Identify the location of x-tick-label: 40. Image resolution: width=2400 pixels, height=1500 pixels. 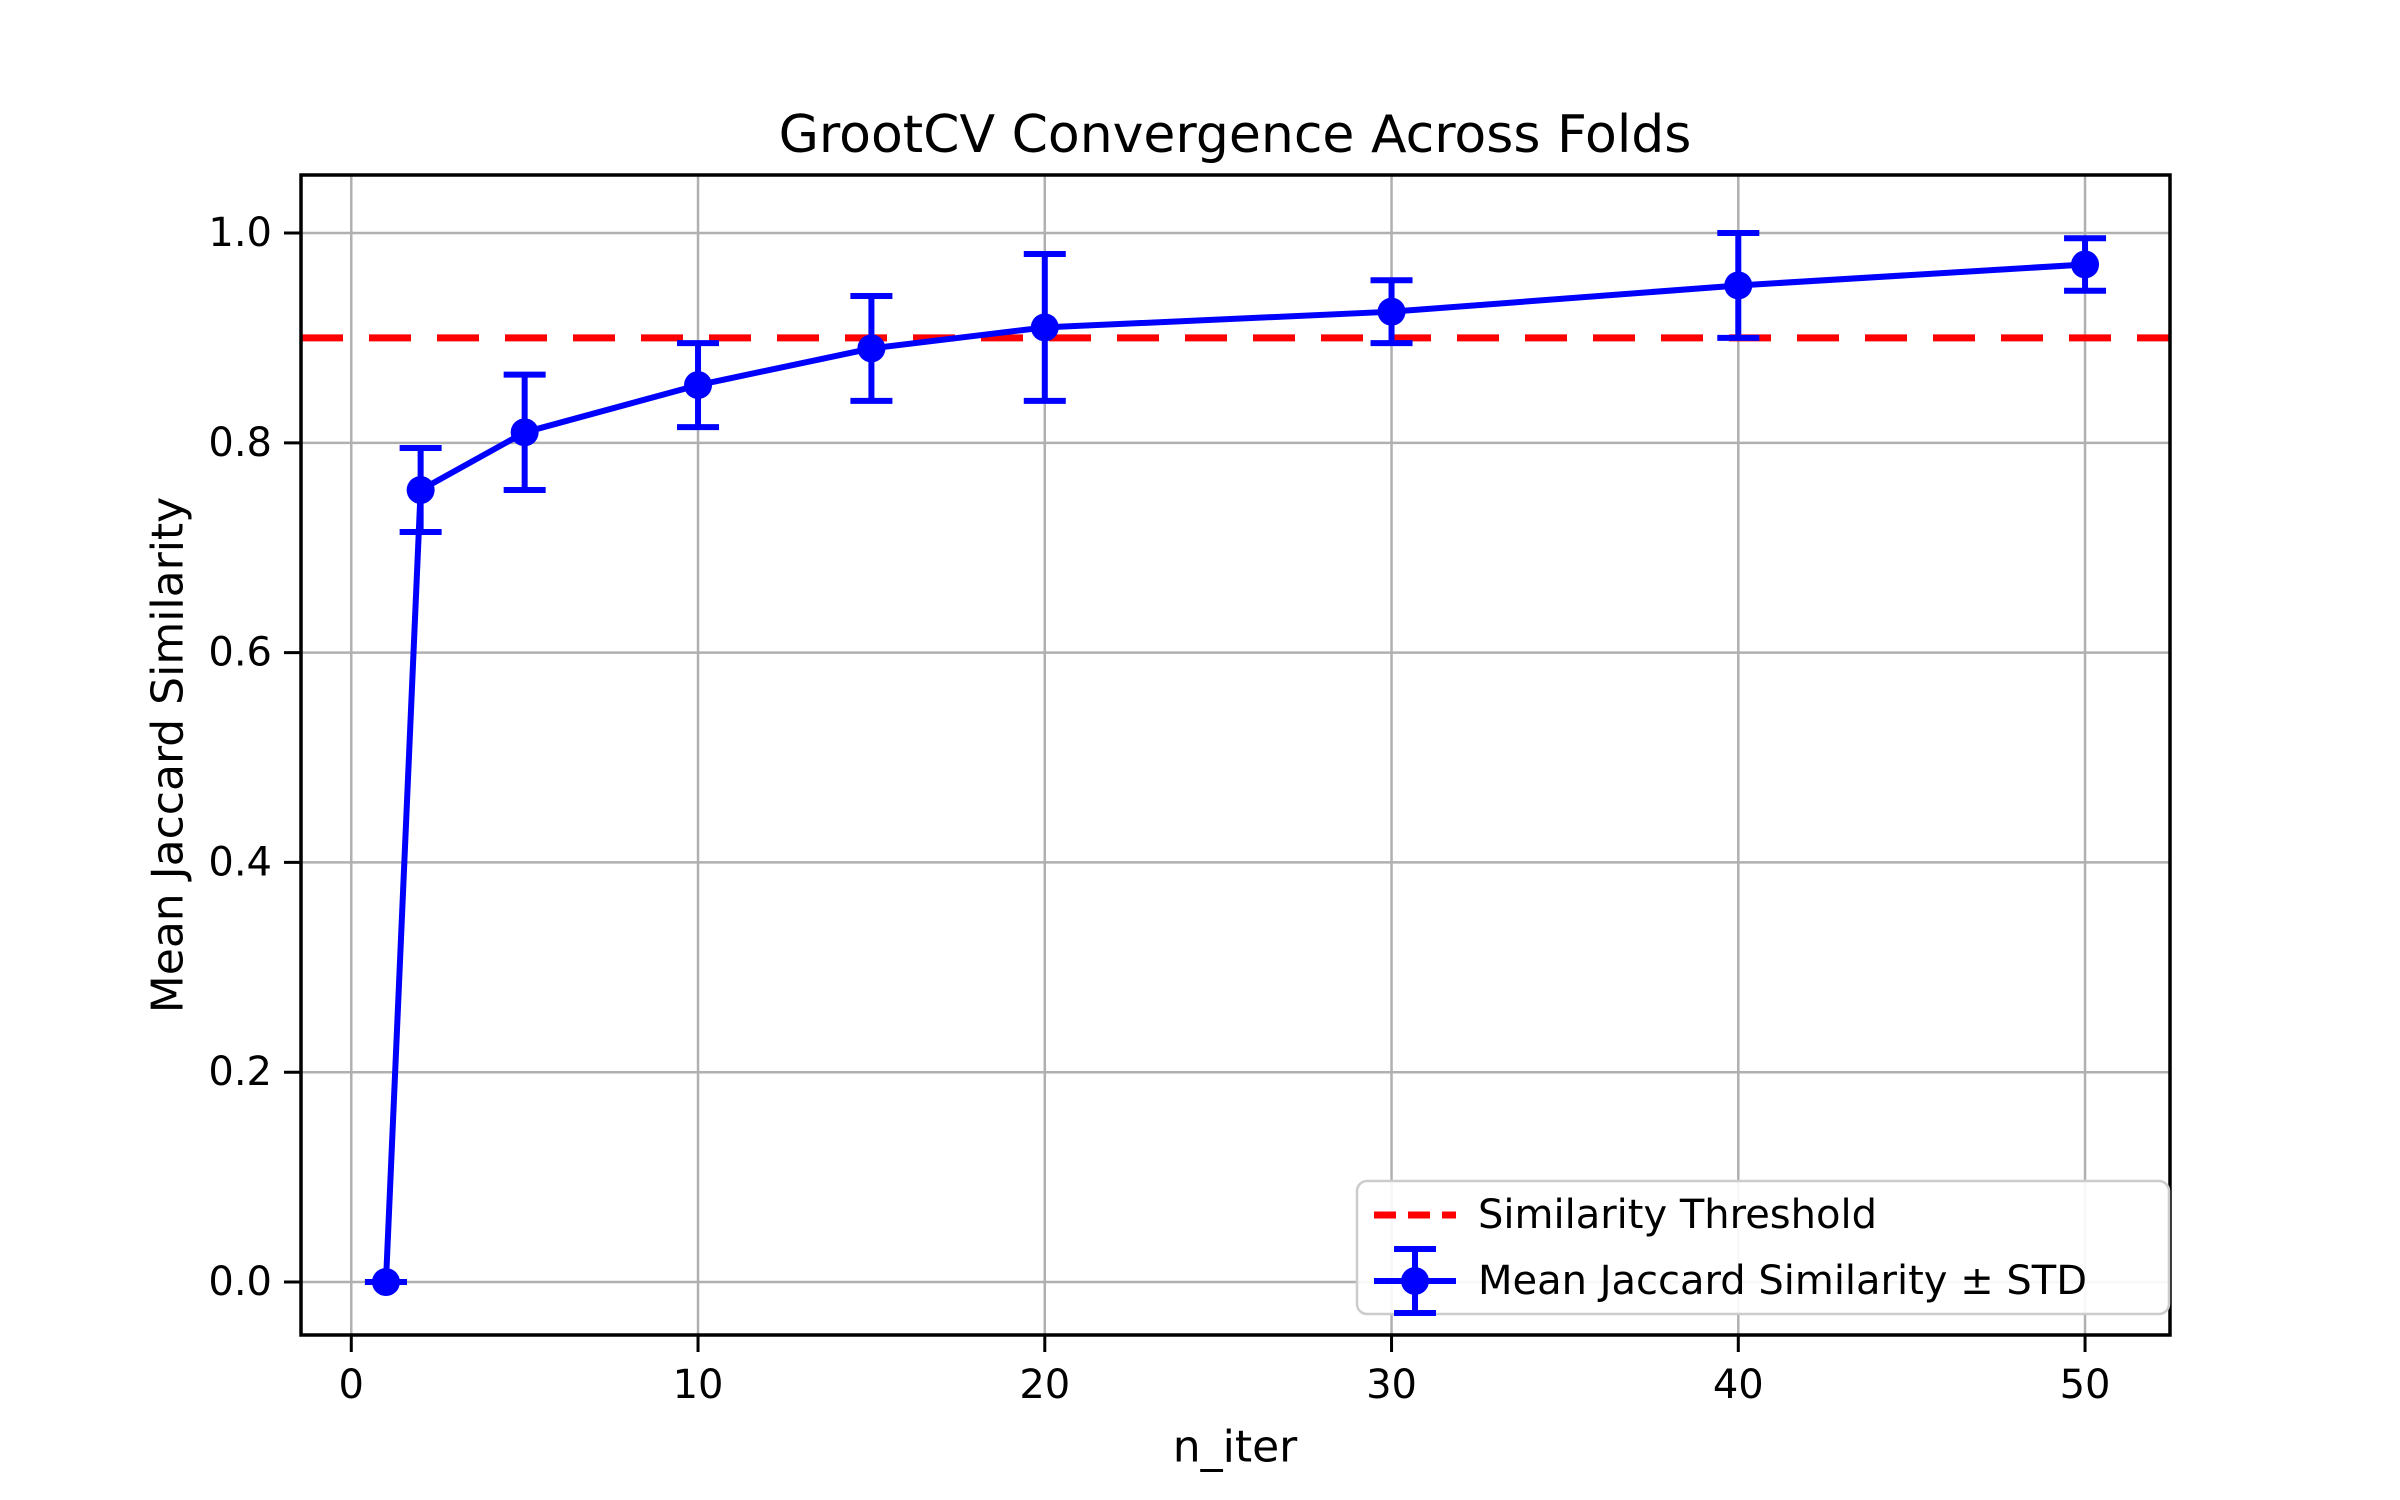
(1738, 1385).